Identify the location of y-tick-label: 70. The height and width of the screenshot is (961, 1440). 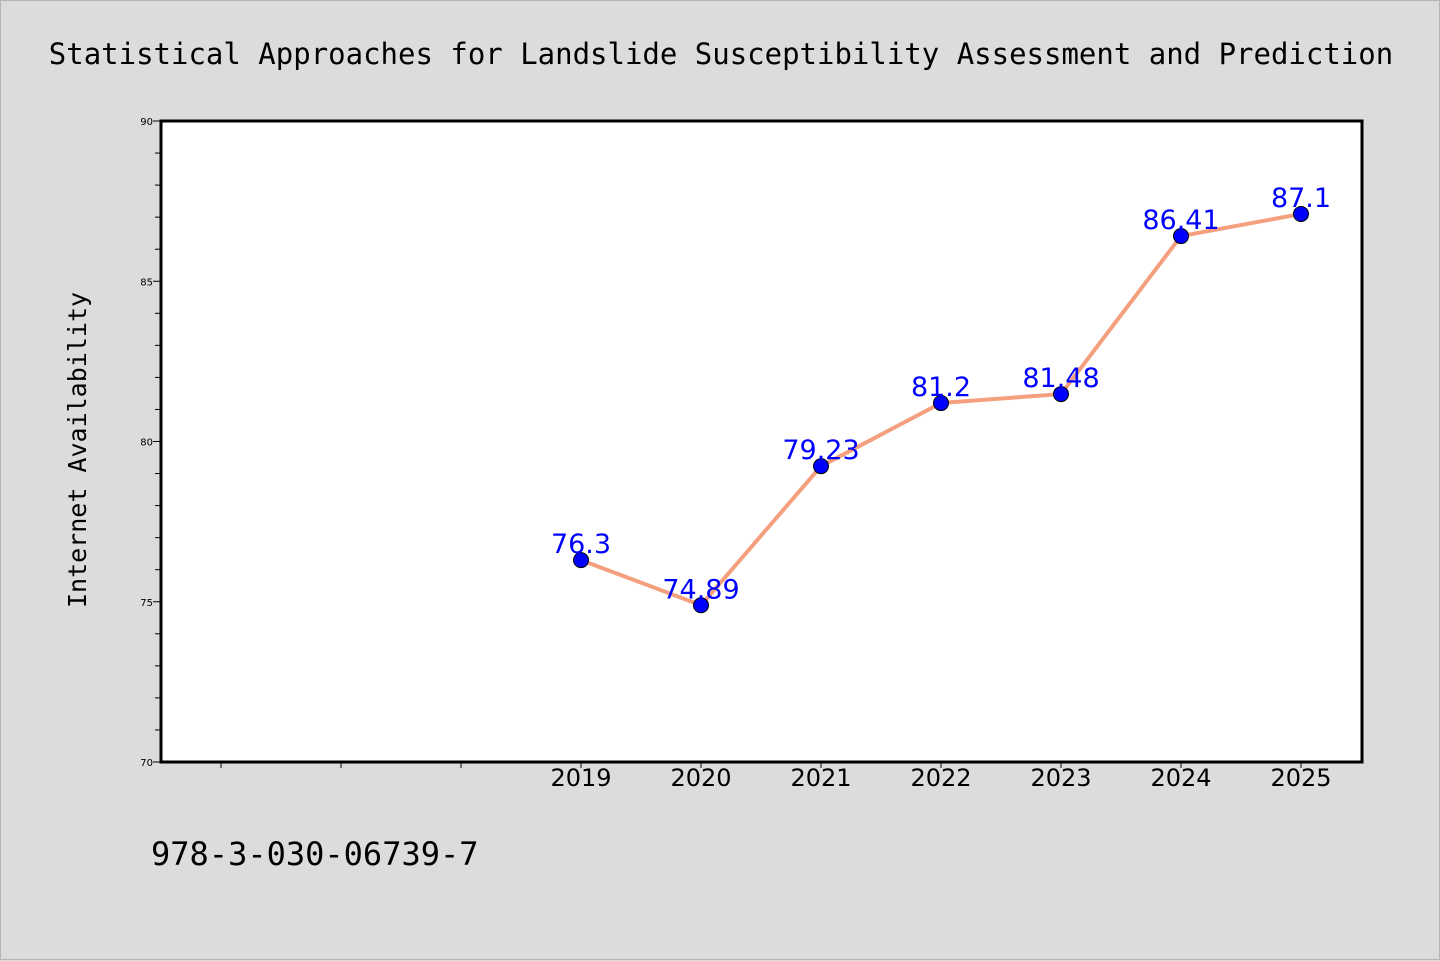
(146, 763).